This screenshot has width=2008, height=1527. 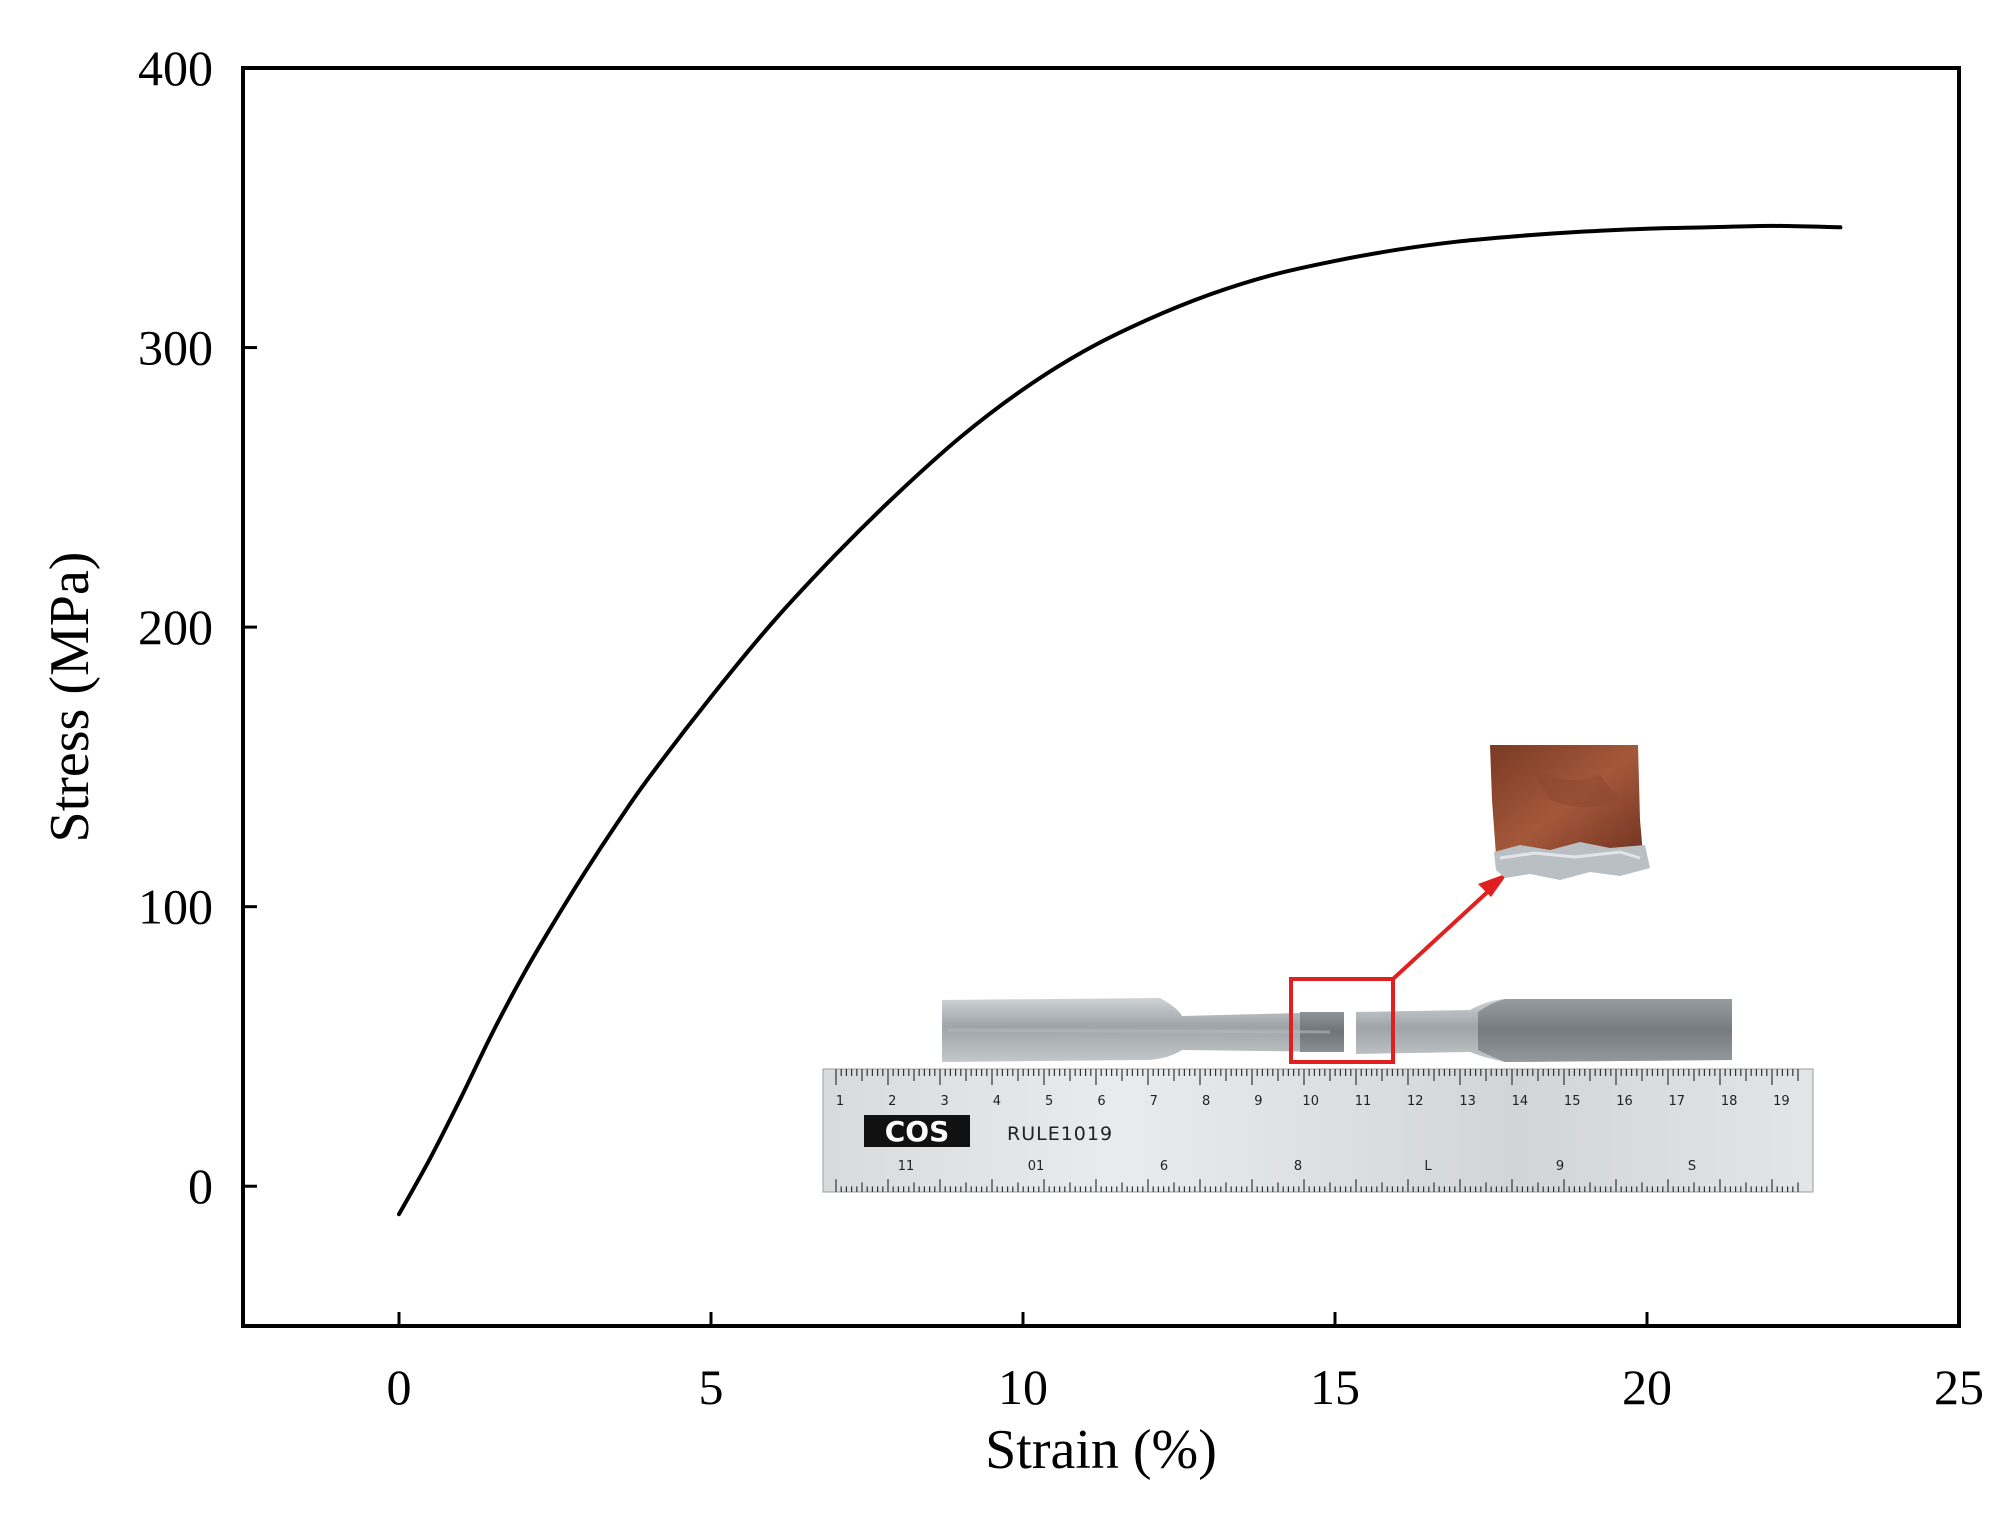 What do you see at coordinates (175, 348) in the screenshot?
I see `y-tick-label: 300` at bounding box center [175, 348].